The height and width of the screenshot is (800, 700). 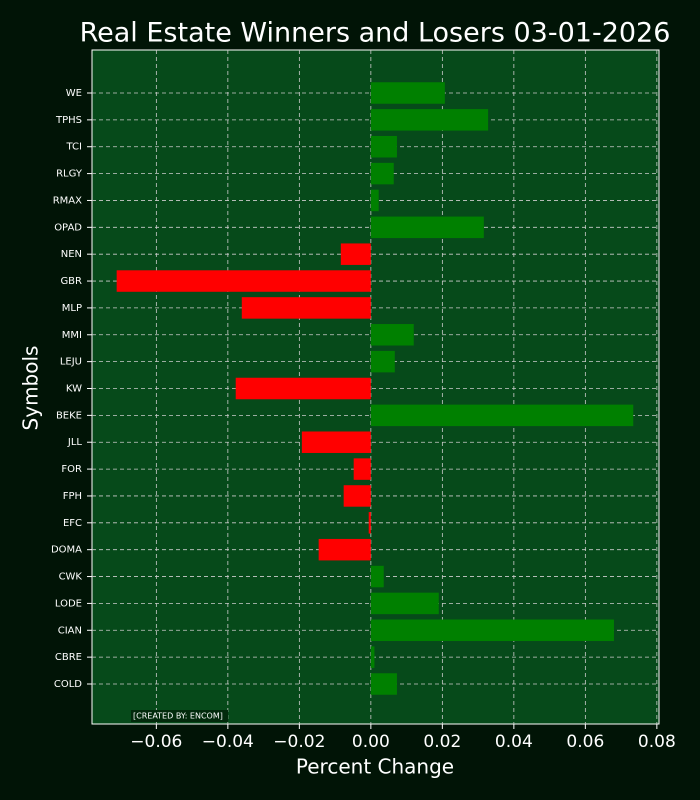 I want to click on y-tick-label: TCI, so click(x=74, y=147).